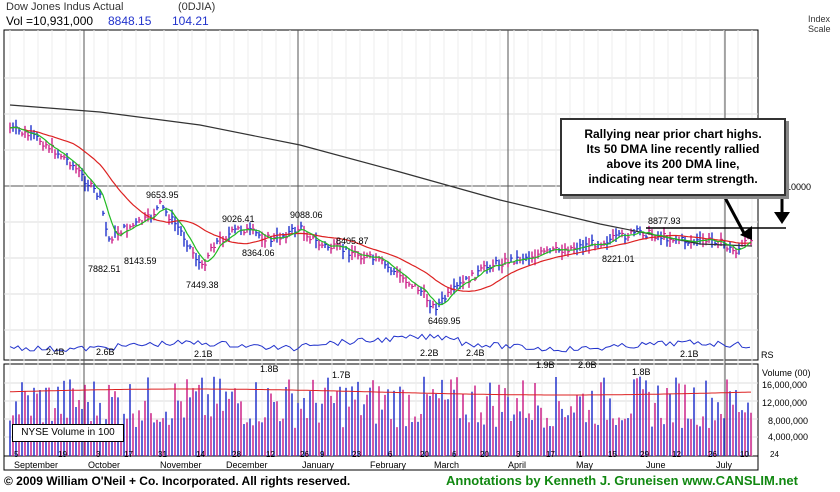  What do you see at coordinates (724, 465) in the screenshot?
I see `month-label-10: July` at bounding box center [724, 465].